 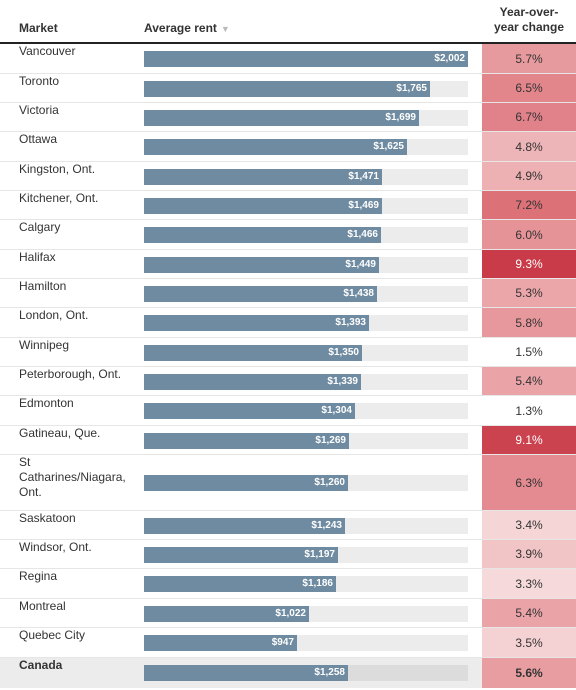 I want to click on rent-bar: $1,258, so click(x=246, y=673).